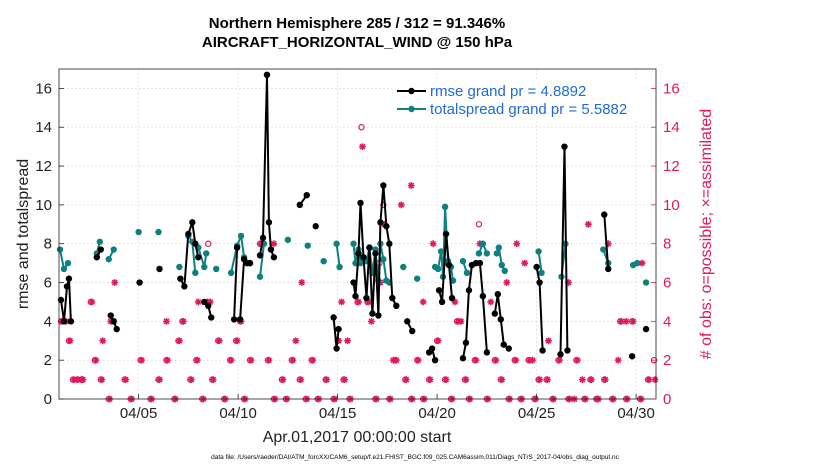  What do you see at coordinates (23, 234) in the screenshot?
I see `y-axis-label: rmse and totalspread` at bounding box center [23, 234].